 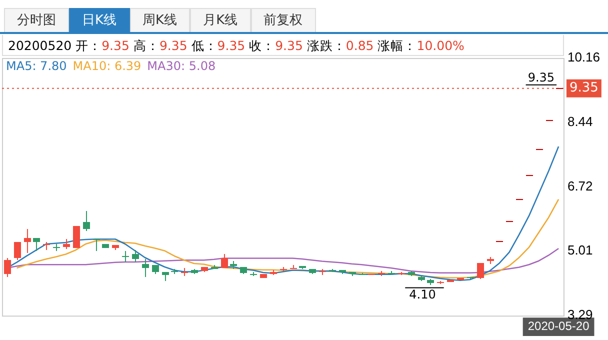 I want to click on text: MA10: 6.39, so click(x=107, y=66).